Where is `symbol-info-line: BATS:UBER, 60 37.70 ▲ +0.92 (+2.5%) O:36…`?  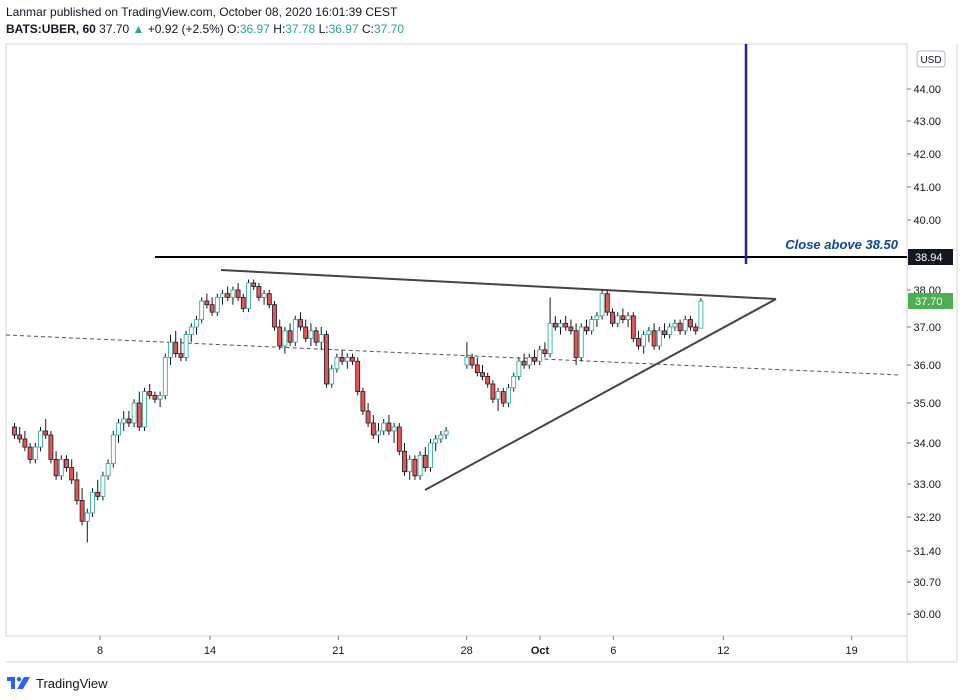 symbol-info-line: BATS:UBER, 60 37.70 ▲ +0.92 (+2.5%) O:36… is located at coordinates (205, 29).